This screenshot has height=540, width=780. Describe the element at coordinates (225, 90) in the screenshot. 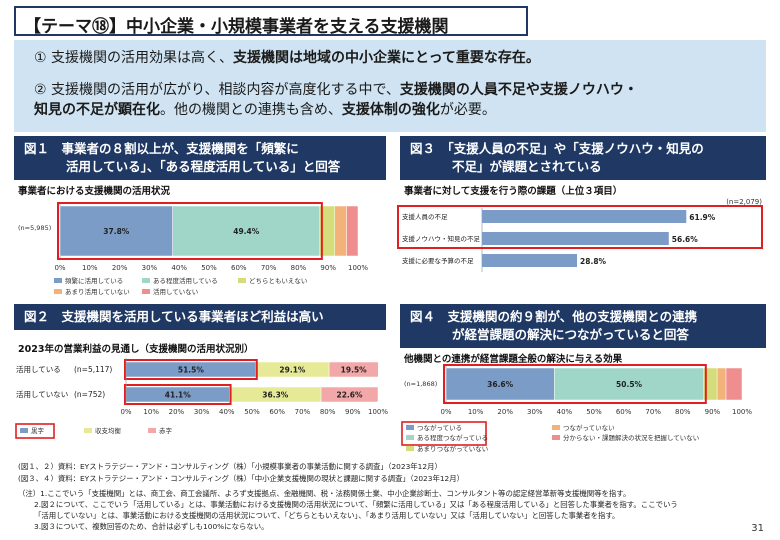

I see `point-text: 支援機関の活用が広がり、相談内容が高度化する中で、` at that location.